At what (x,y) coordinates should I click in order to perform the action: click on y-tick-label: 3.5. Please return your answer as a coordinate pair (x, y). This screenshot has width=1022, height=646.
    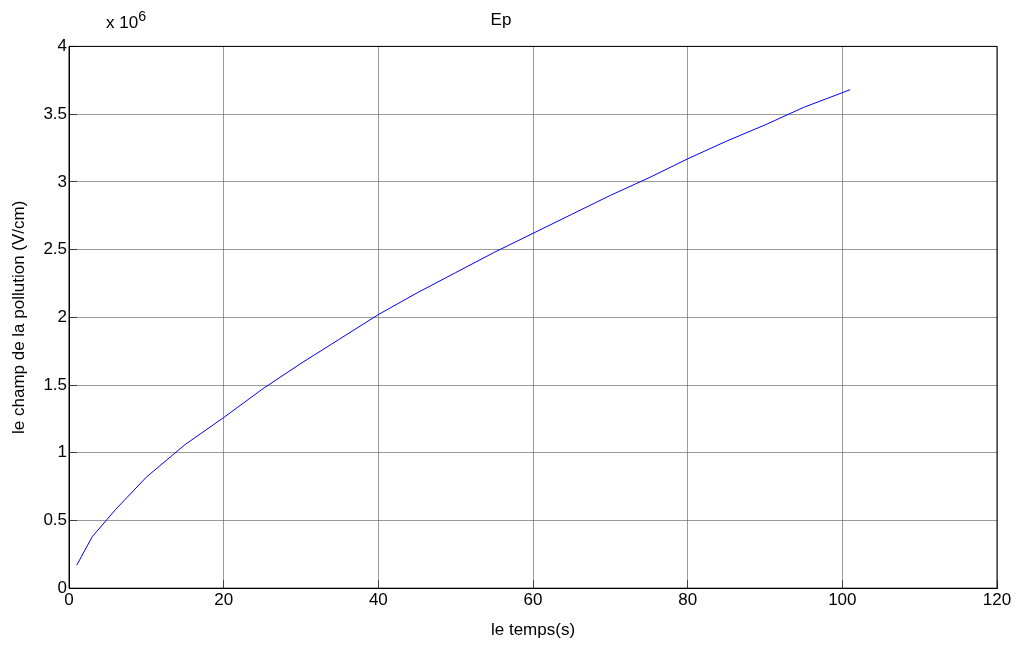
    Looking at the image, I should click on (55, 113).